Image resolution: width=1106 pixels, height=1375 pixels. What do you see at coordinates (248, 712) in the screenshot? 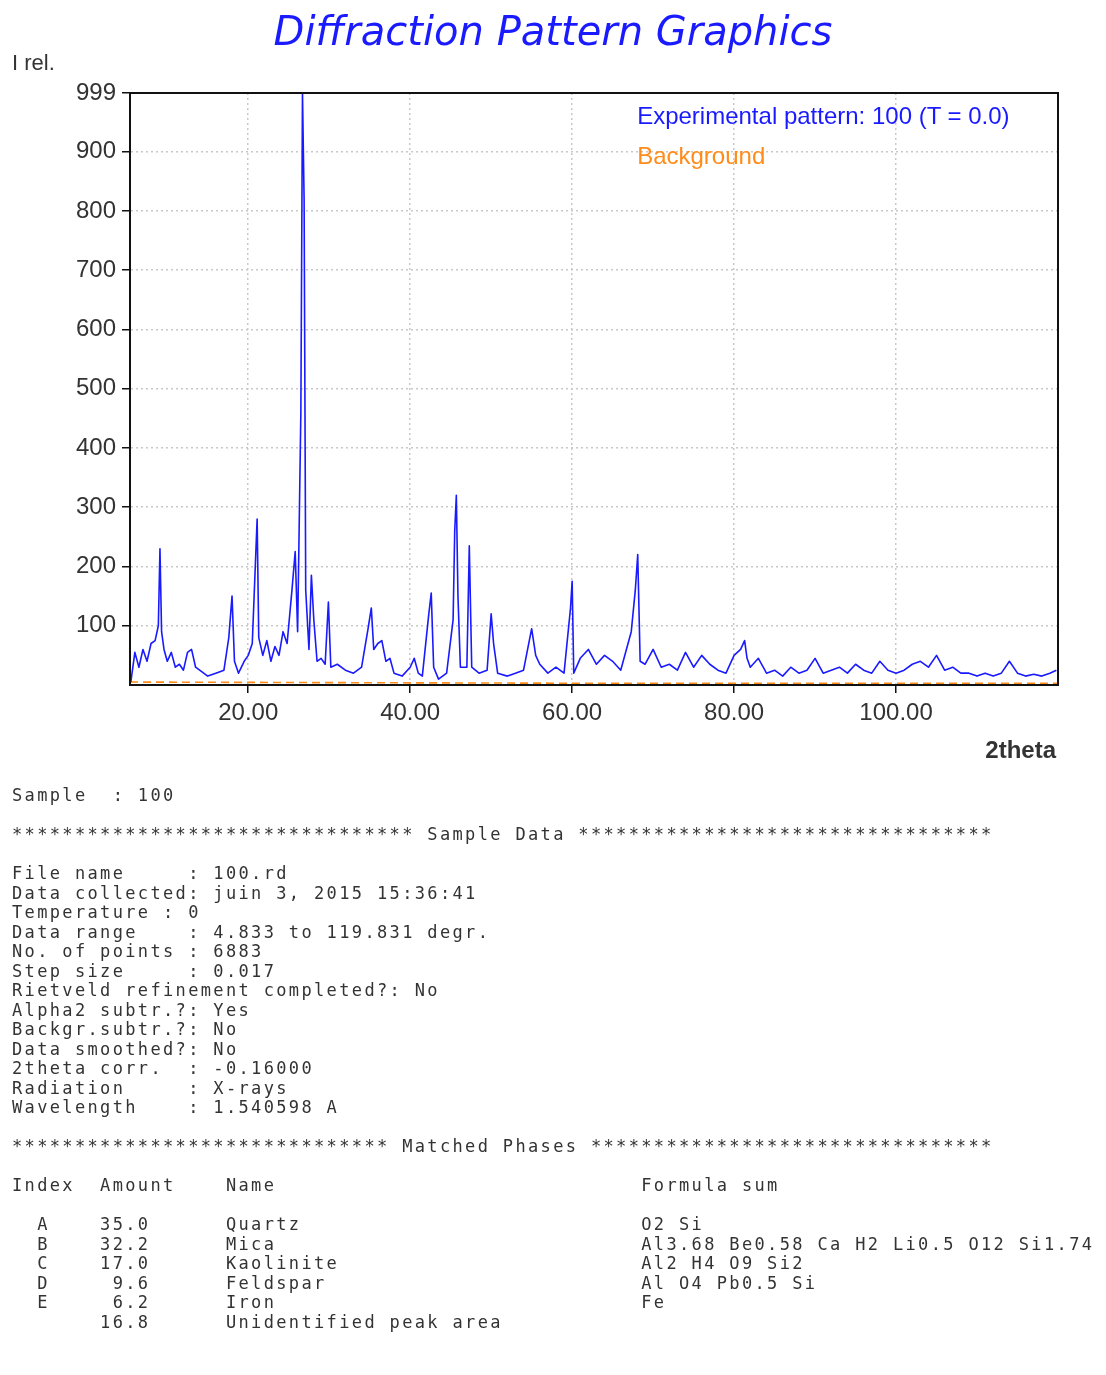
I see `x-tick-label: 20.00` at bounding box center [248, 712].